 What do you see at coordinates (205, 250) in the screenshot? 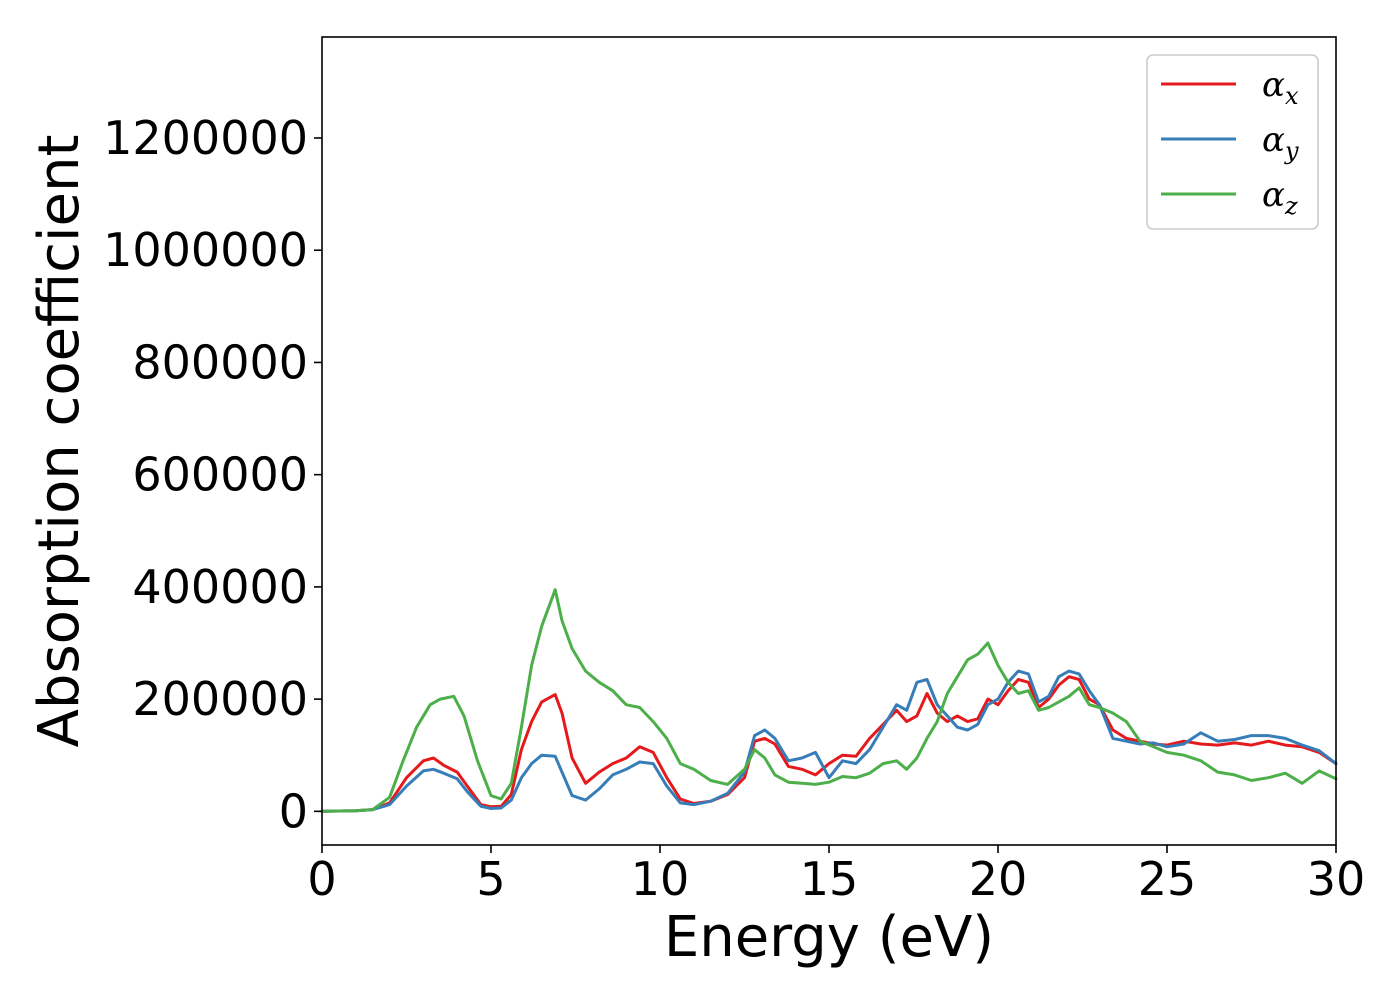
I see `y-tick-label: 1000000` at bounding box center [205, 250].